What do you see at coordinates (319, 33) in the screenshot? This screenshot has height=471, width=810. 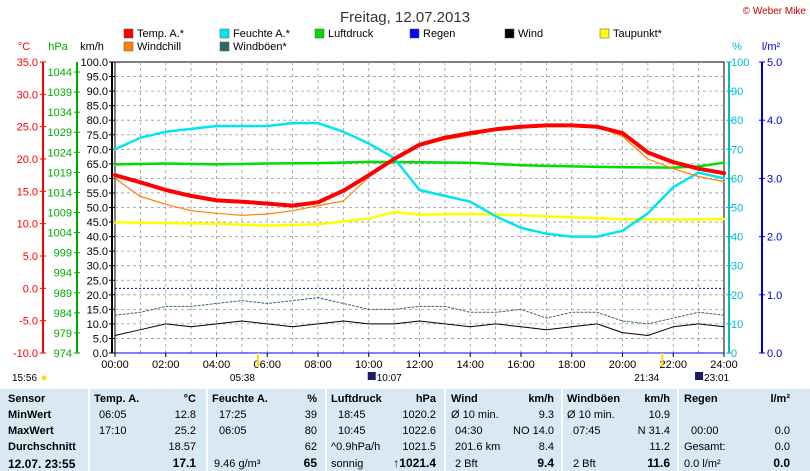 I see `legend-swatch-luftdruck` at bounding box center [319, 33].